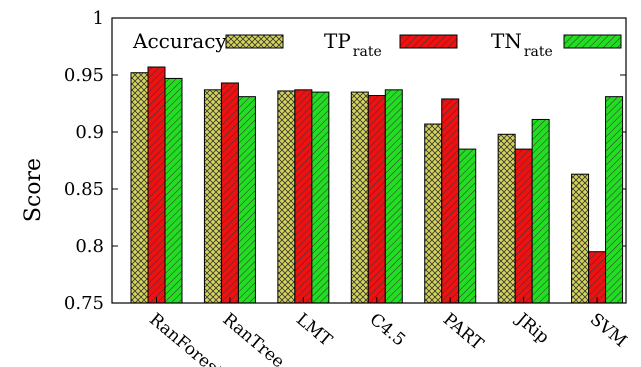 The image size is (641, 367). What do you see at coordinates (523, 226) in the screenshot?
I see `bar-tp-jrip` at bounding box center [523, 226].